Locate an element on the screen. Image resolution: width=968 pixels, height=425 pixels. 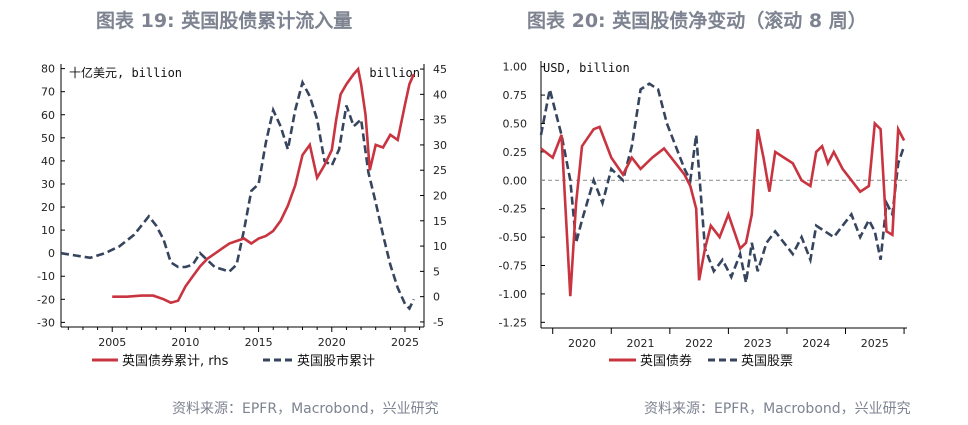
y-tick-label: -0.75 is located at coordinates (513, 266).